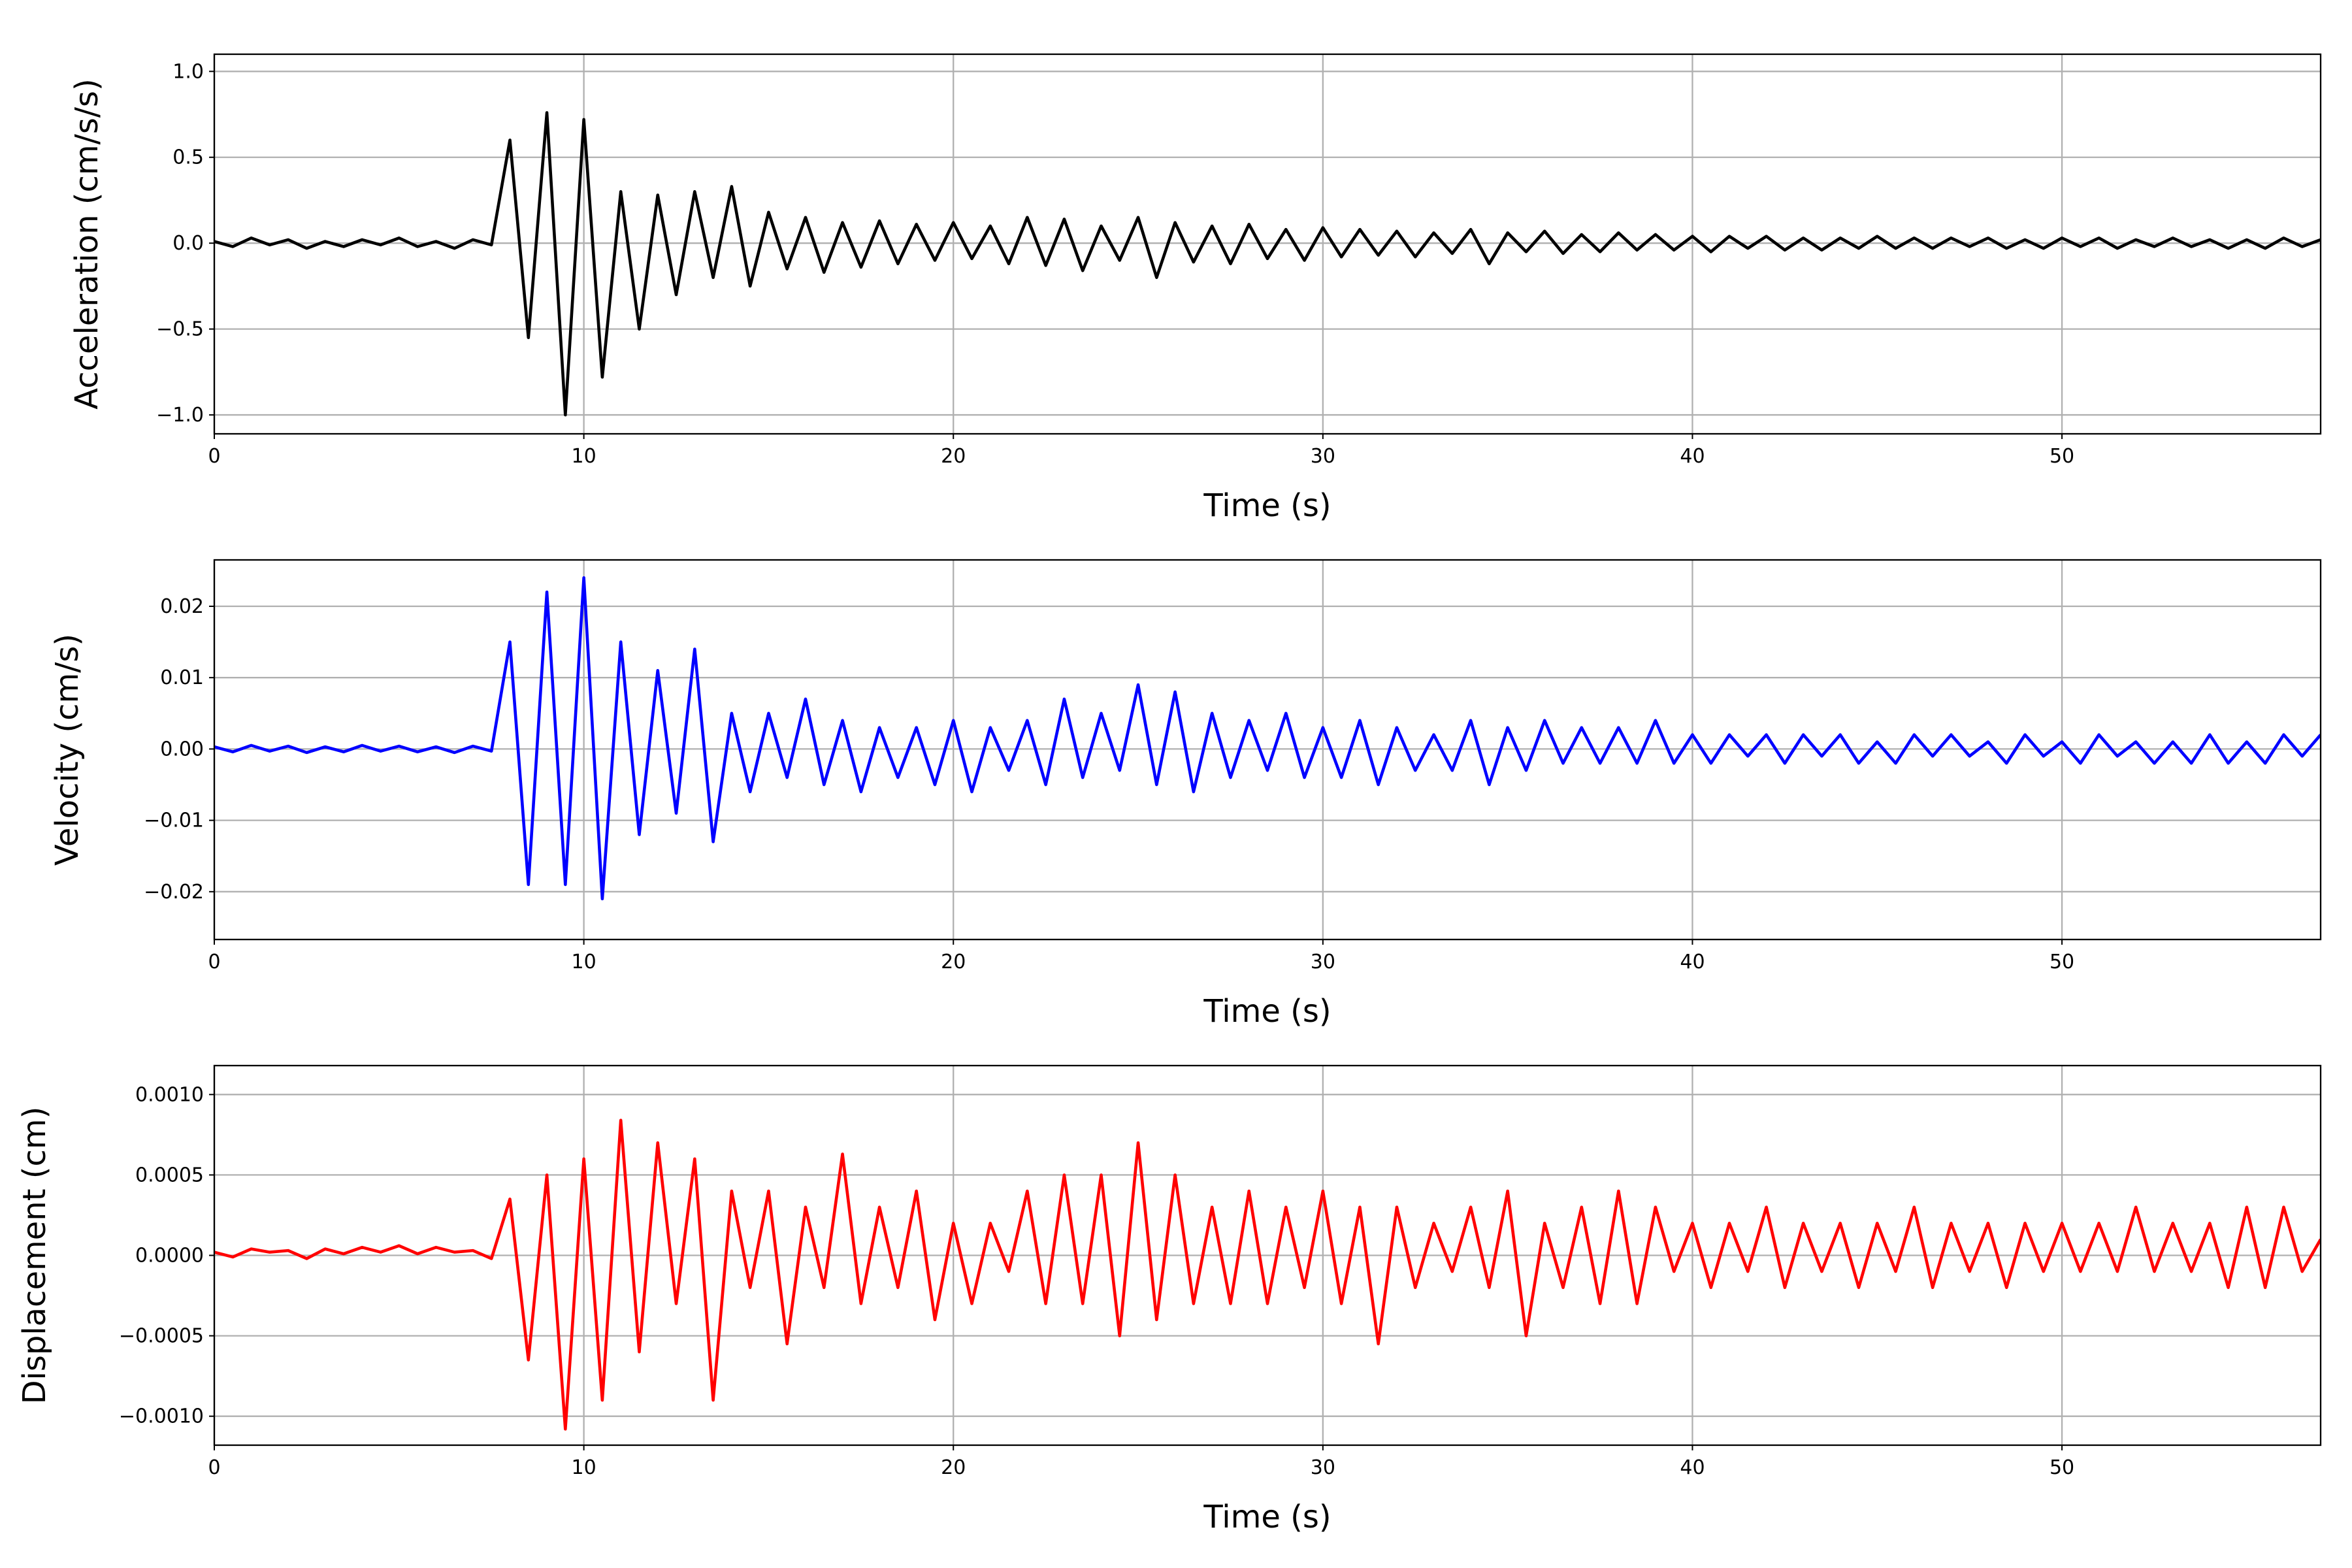 The width and height of the screenshot is (2352, 1568). What do you see at coordinates (161, 1416) in the screenshot?
I see `y-tick-label: −0.0010` at bounding box center [161, 1416].